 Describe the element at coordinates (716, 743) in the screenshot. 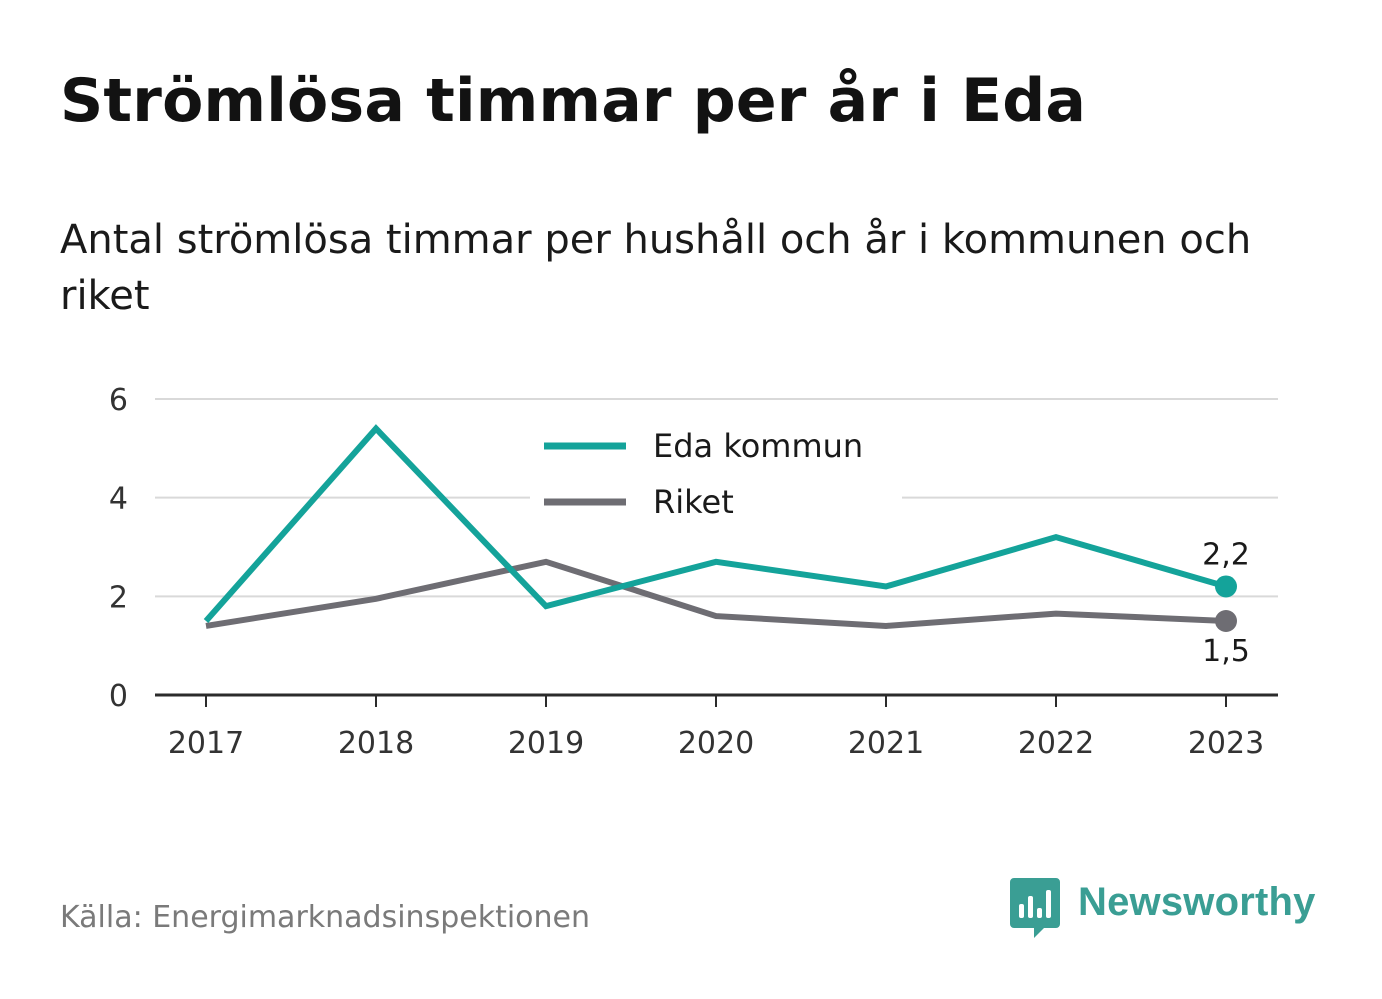

I see `x-tick-label: 2020` at that location.